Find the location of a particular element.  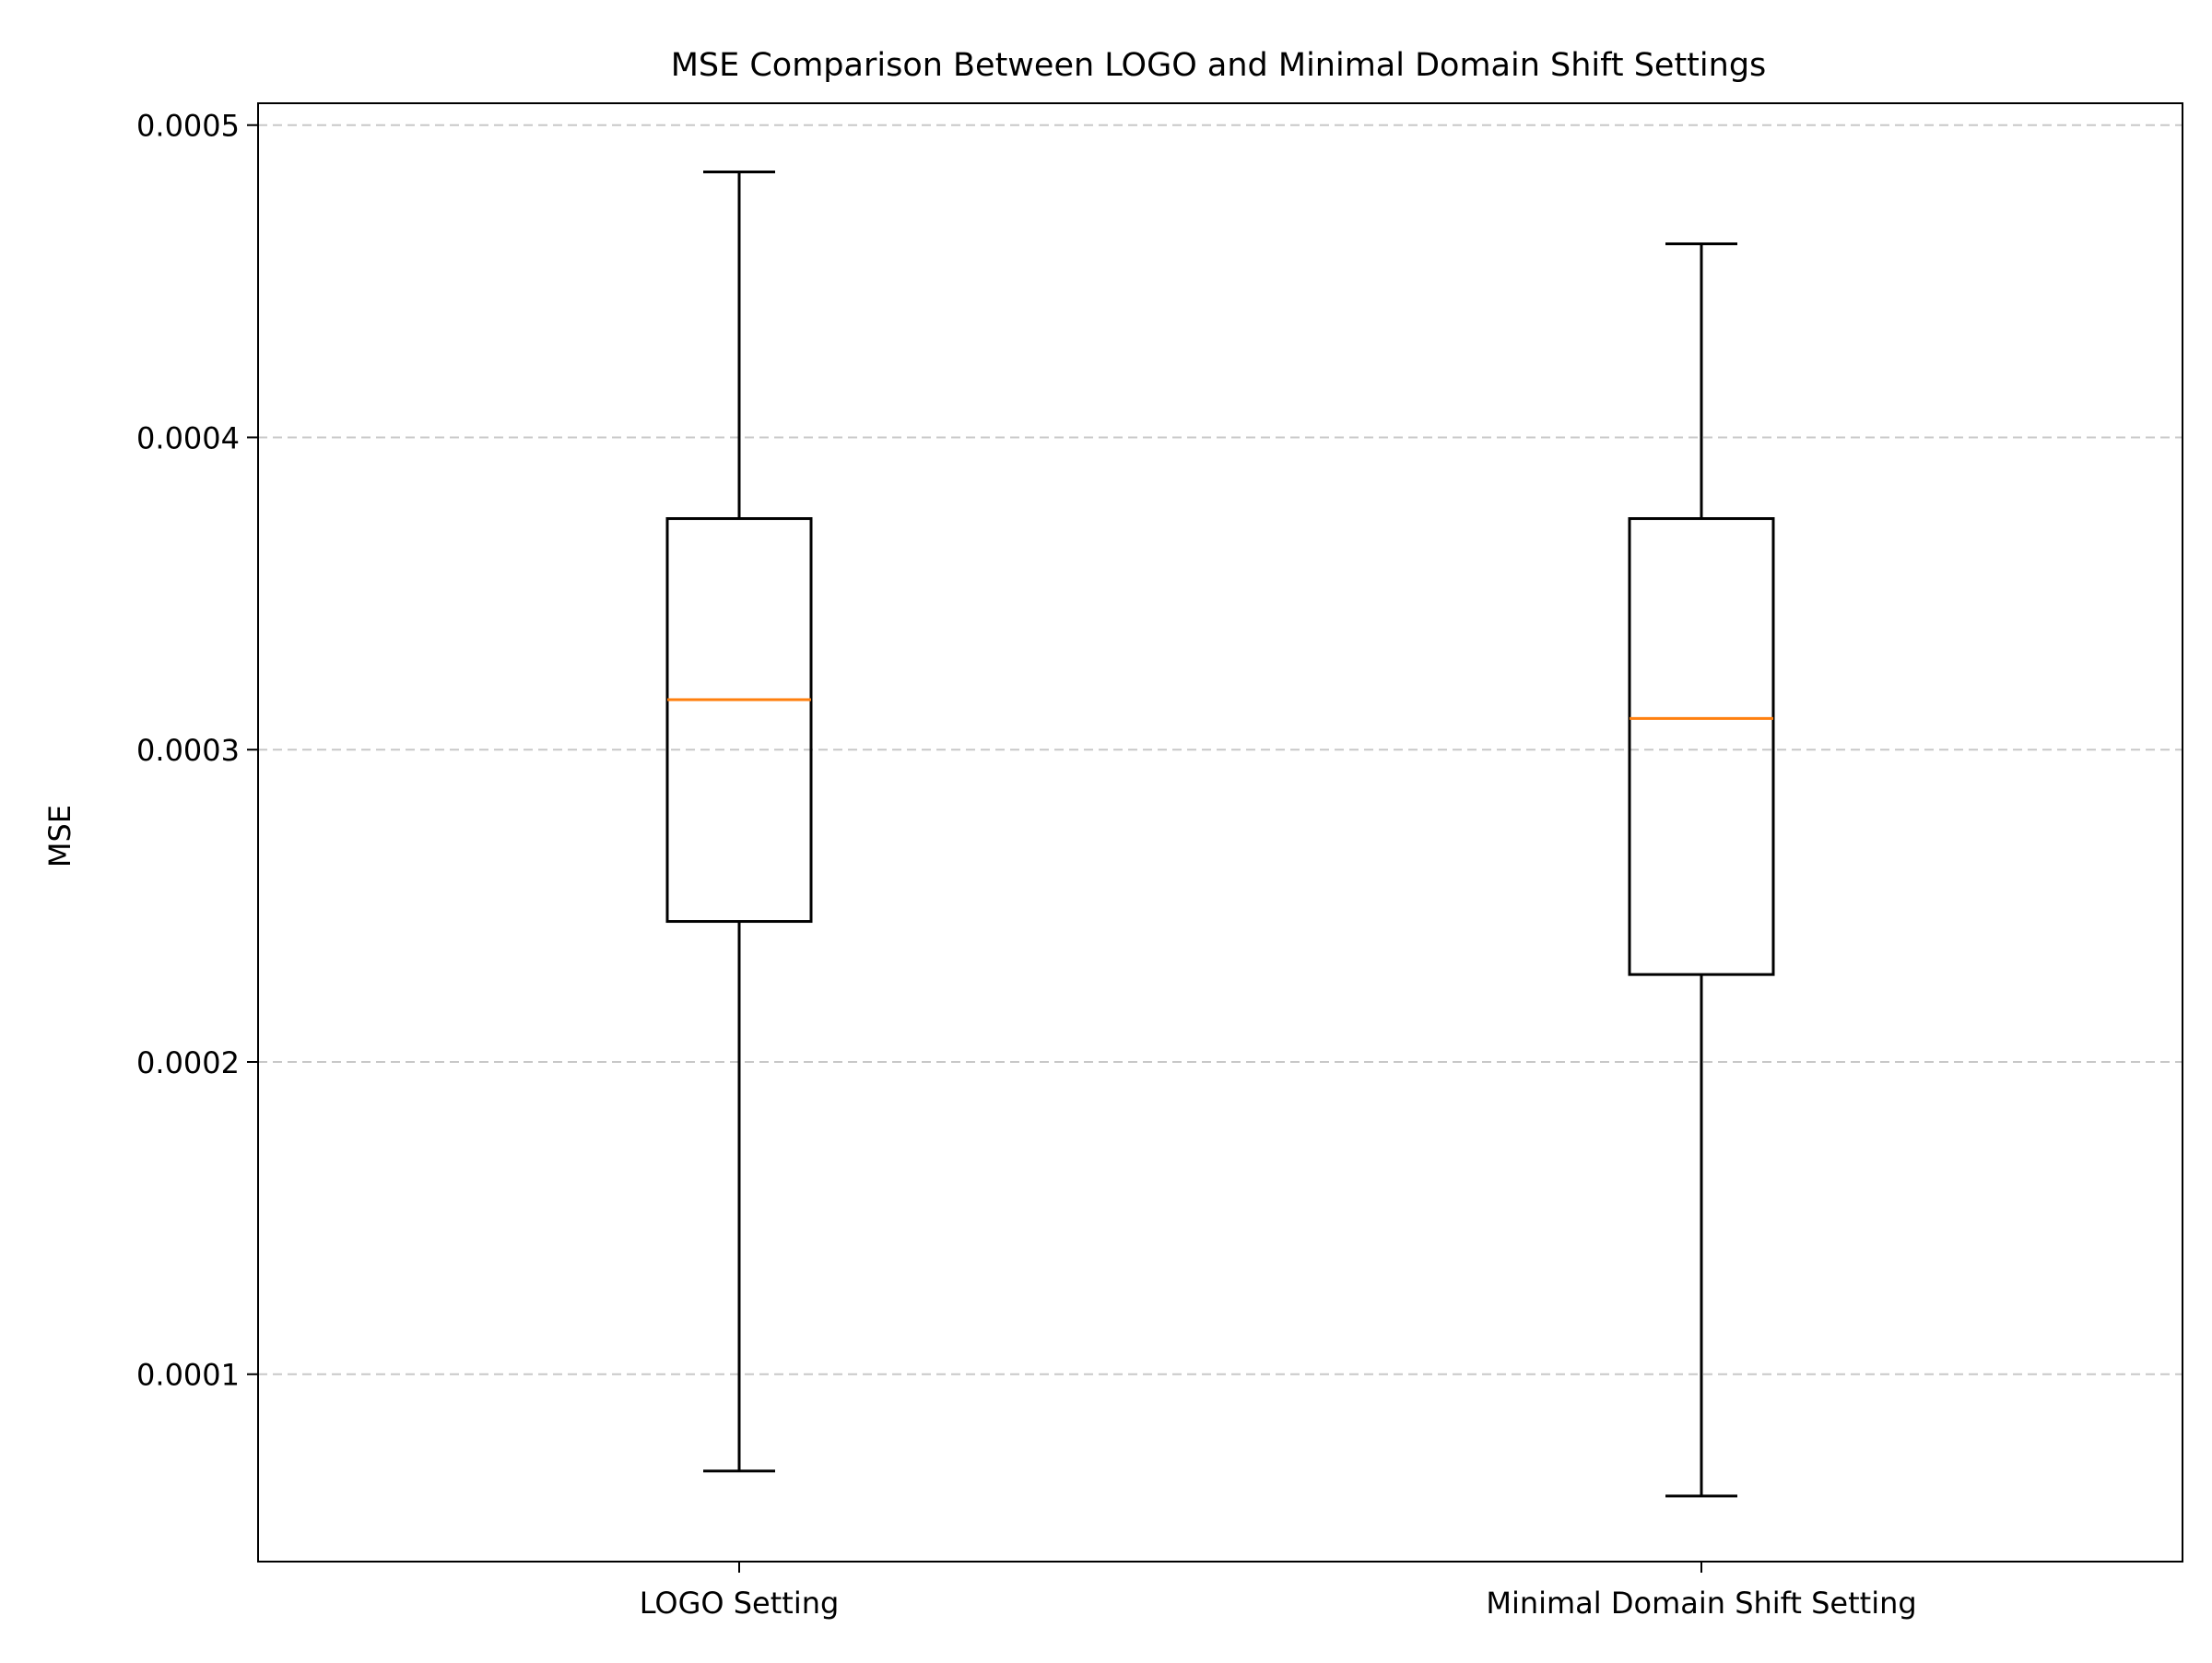

x-tick-label: Minimal Domain Shift Setting is located at coordinates (1701, 1603).